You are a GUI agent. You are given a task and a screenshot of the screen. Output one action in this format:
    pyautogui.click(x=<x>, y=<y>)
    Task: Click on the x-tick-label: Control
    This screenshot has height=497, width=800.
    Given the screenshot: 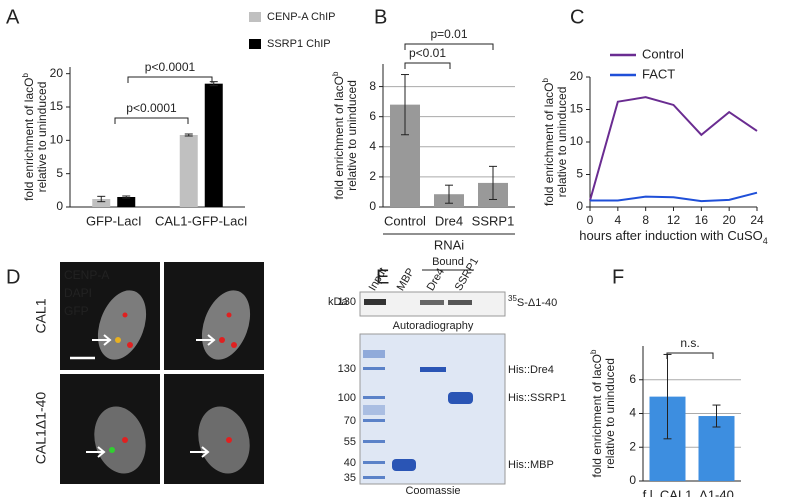 What is the action you would take?
    pyautogui.click(x=405, y=220)
    